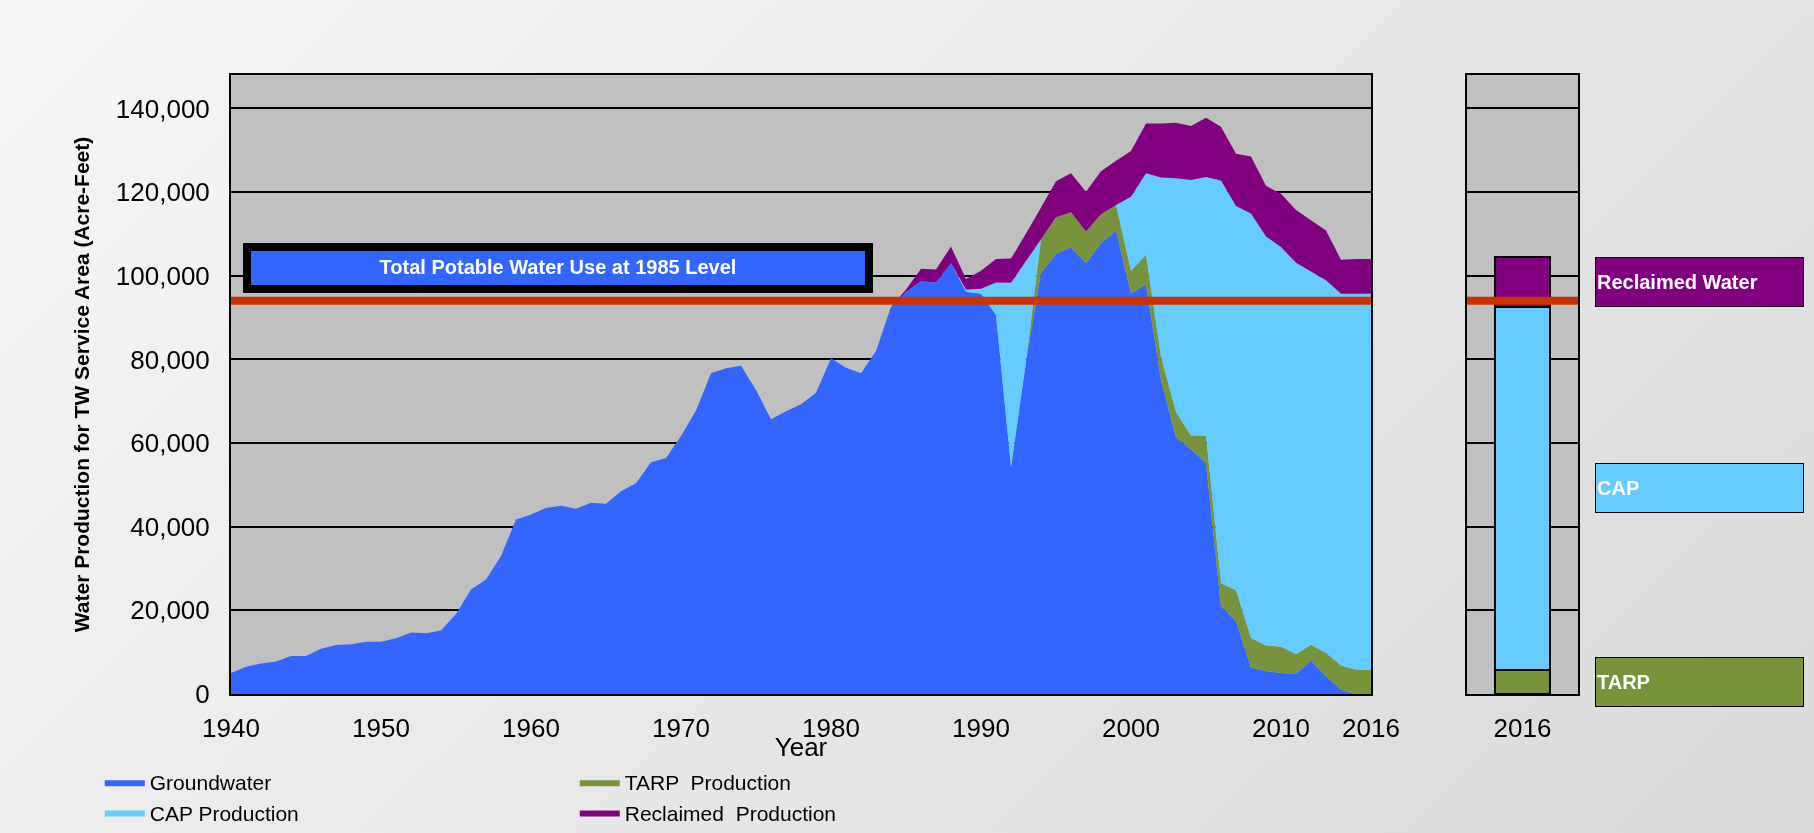 Image resolution: width=1814 pixels, height=833 pixels. Describe the element at coordinates (1131, 728) in the screenshot. I see `x-tick-label: 2000` at that location.